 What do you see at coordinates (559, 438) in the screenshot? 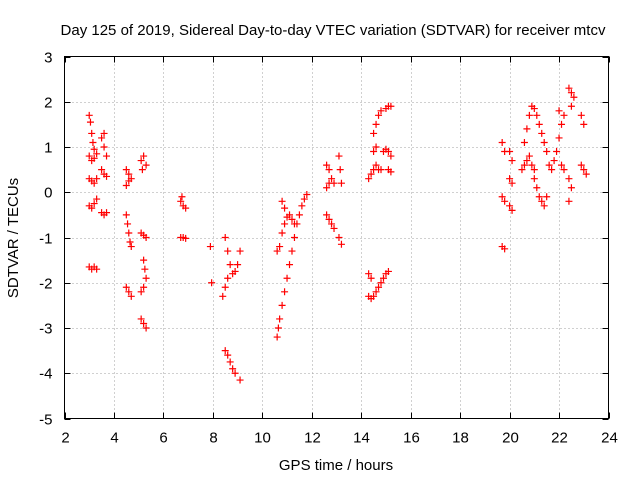
I see `x-tick-label: 22` at bounding box center [559, 438].